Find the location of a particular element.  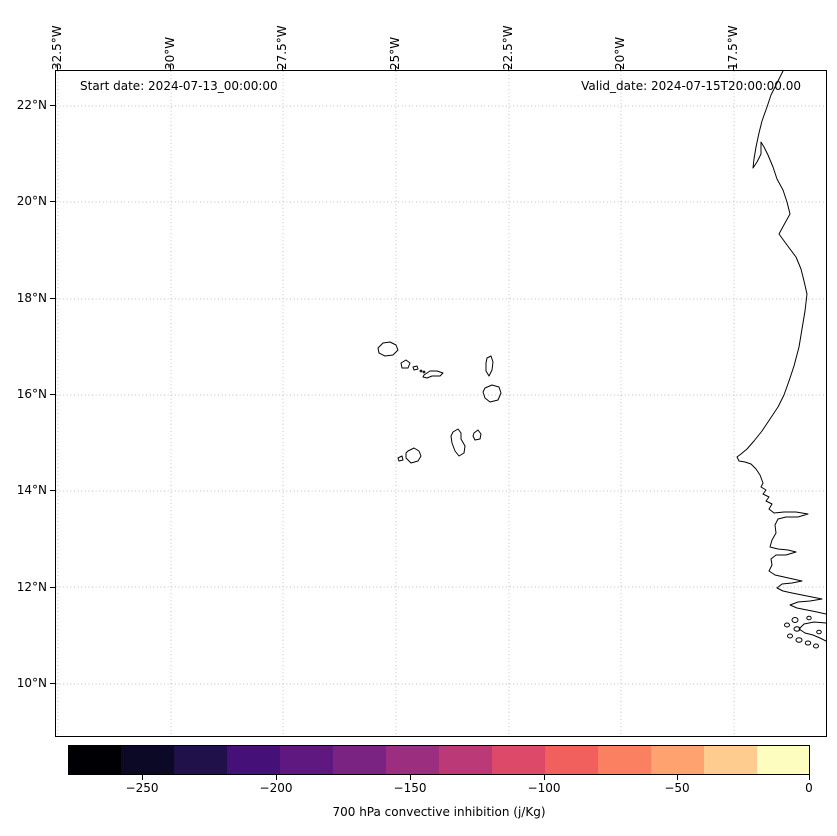

colorbar-tick-label: −150 is located at coordinates (410, 788).